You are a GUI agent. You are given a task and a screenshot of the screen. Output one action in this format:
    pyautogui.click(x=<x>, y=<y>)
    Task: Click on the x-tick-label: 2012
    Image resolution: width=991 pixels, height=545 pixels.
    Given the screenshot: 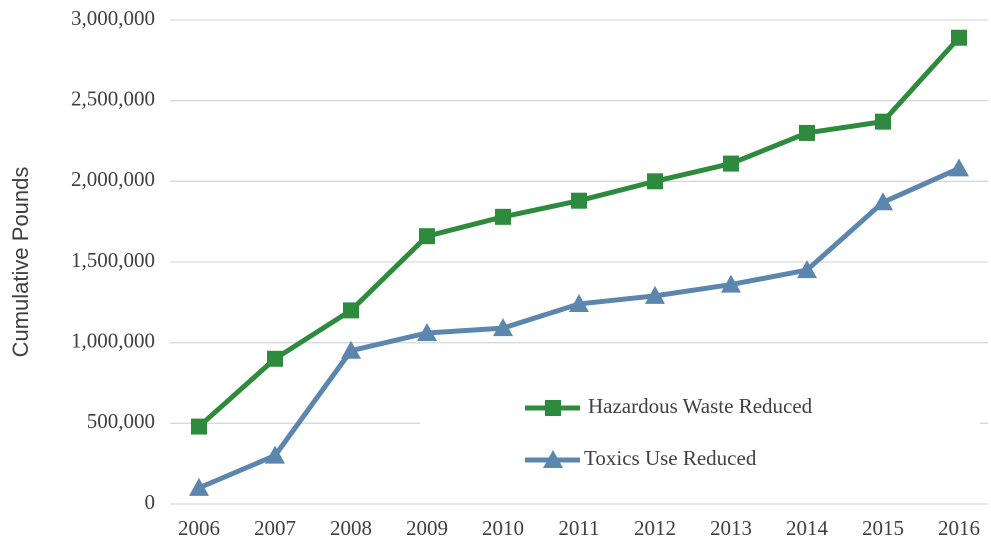 What is the action you would take?
    pyautogui.click(x=655, y=528)
    